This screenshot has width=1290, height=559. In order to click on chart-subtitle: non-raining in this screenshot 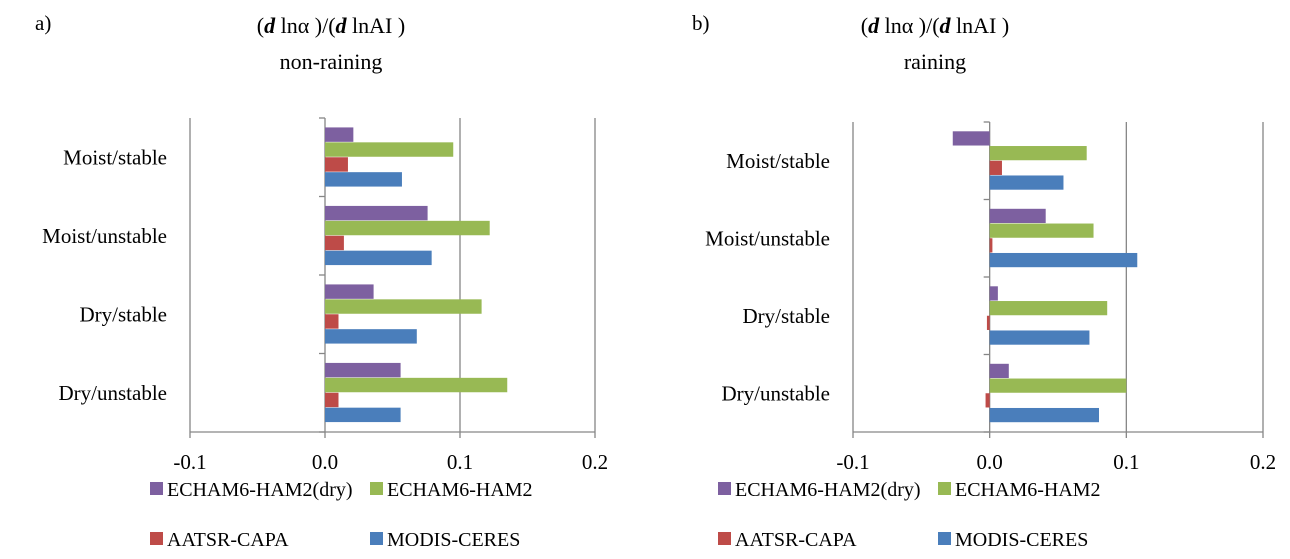, I will do `click(331, 61)`.